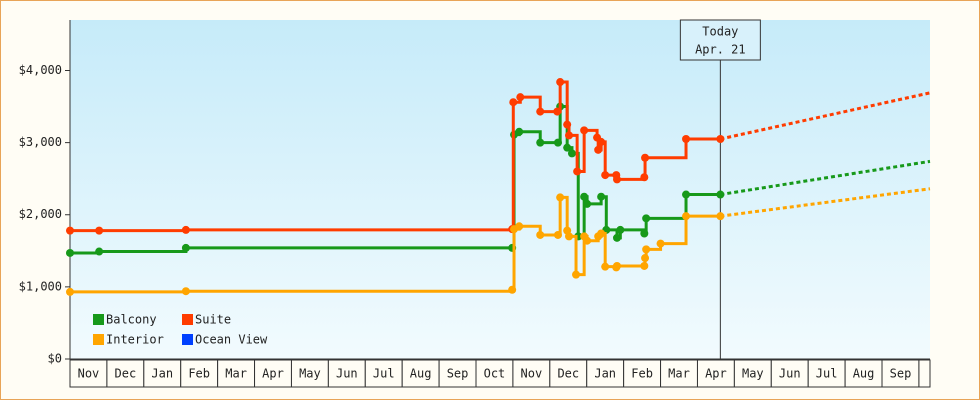 This screenshot has width=980, height=400. What do you see at coordinates (231, 340) in the screenshot?
I see `legend-label: Ocean View` at bounding box center [231, 340].